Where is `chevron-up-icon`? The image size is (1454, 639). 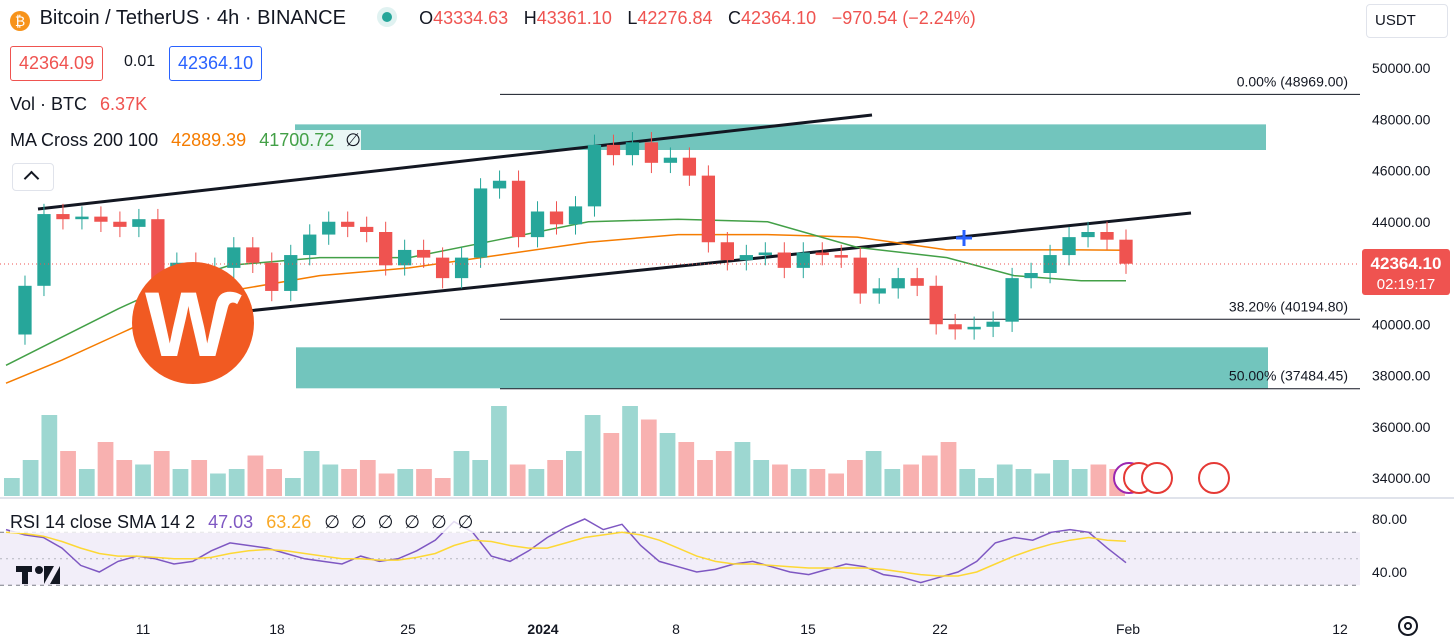 chevron-up-icon is located at coordinates (31, 178).